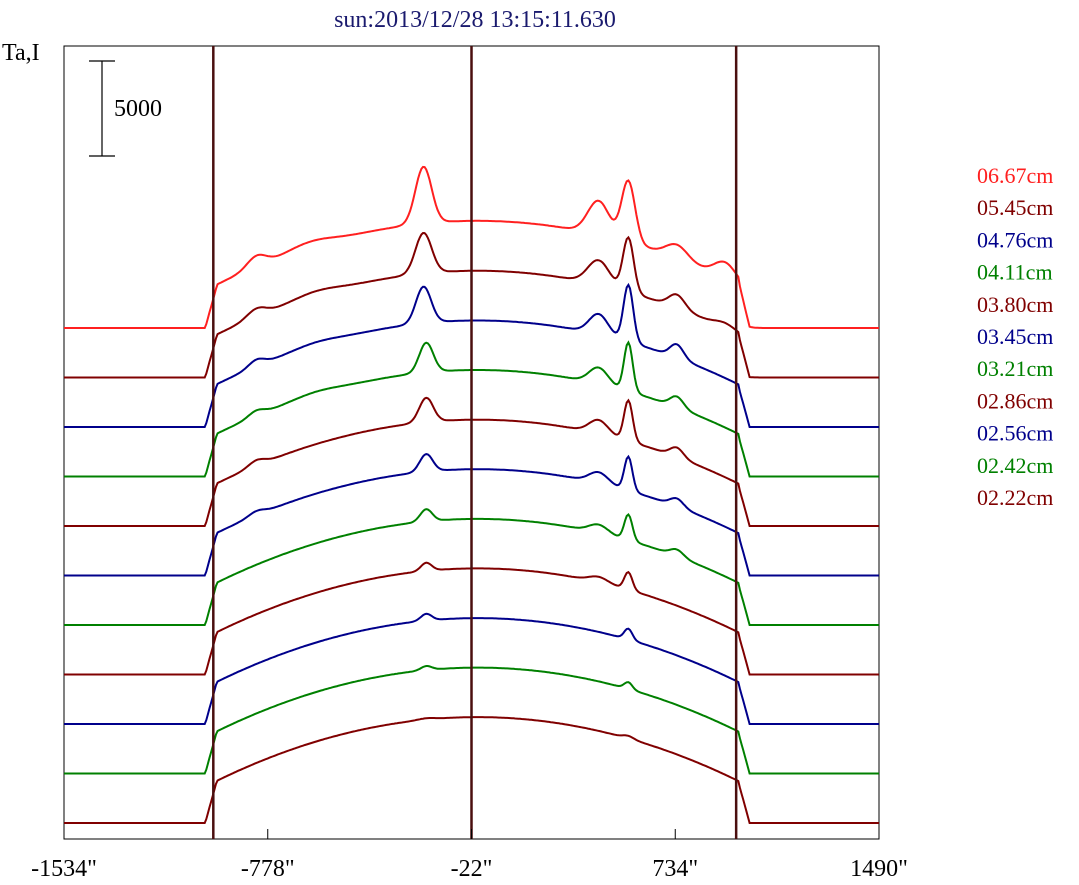  What do you see at coordinates (1015, 239) in the screenshot?
I see `legend-item: 04.76cm` at bounding box center [1015, 239].